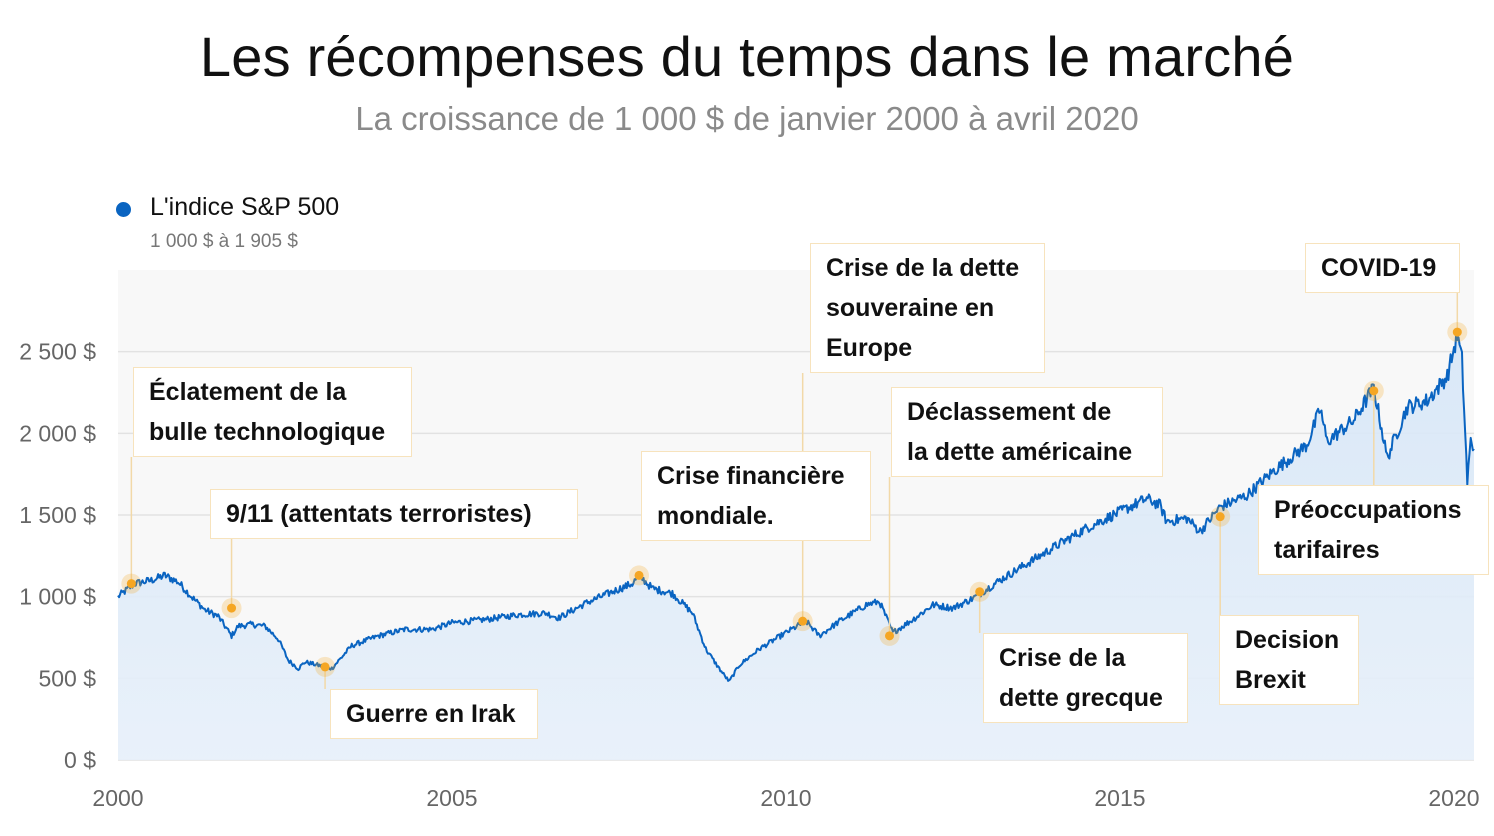  What do you see at coordinates (785, 798) in the screenshot?
I see `x-tick-label: 2010` at bounding box center [785, 798].